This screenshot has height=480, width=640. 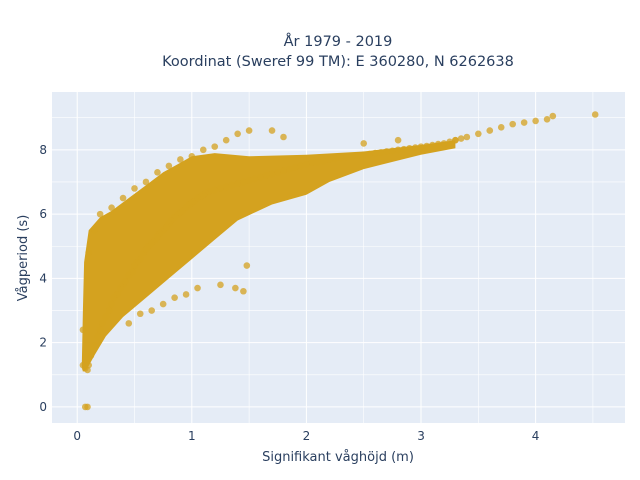 I want to click on chart-title-line1: År 1979 - 2019, so click(x=338, y=41).